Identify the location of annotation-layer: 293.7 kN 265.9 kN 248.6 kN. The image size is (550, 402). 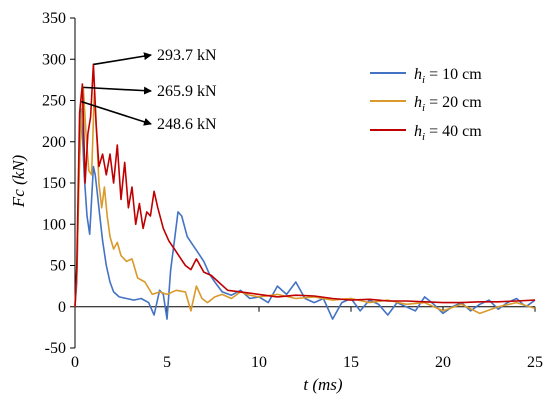
(149, 90).